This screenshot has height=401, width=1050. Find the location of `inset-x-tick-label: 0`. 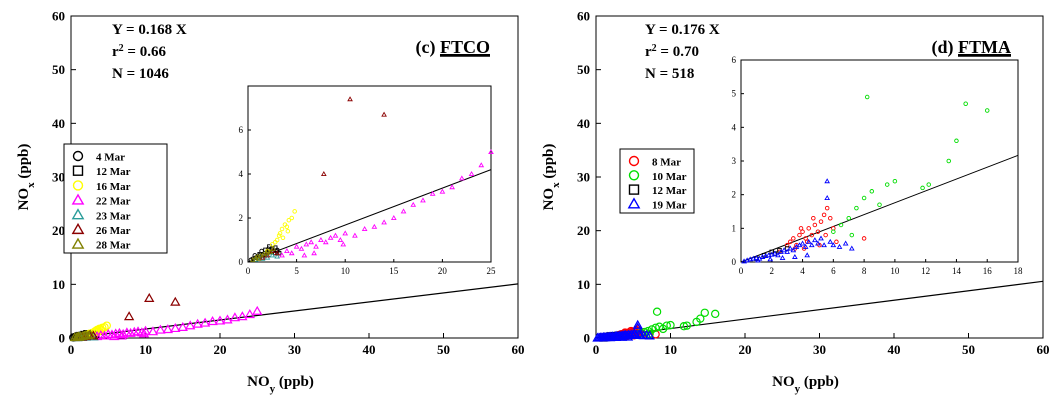

inset-x-tick-label: 0 is located at coordinates (741, 271).